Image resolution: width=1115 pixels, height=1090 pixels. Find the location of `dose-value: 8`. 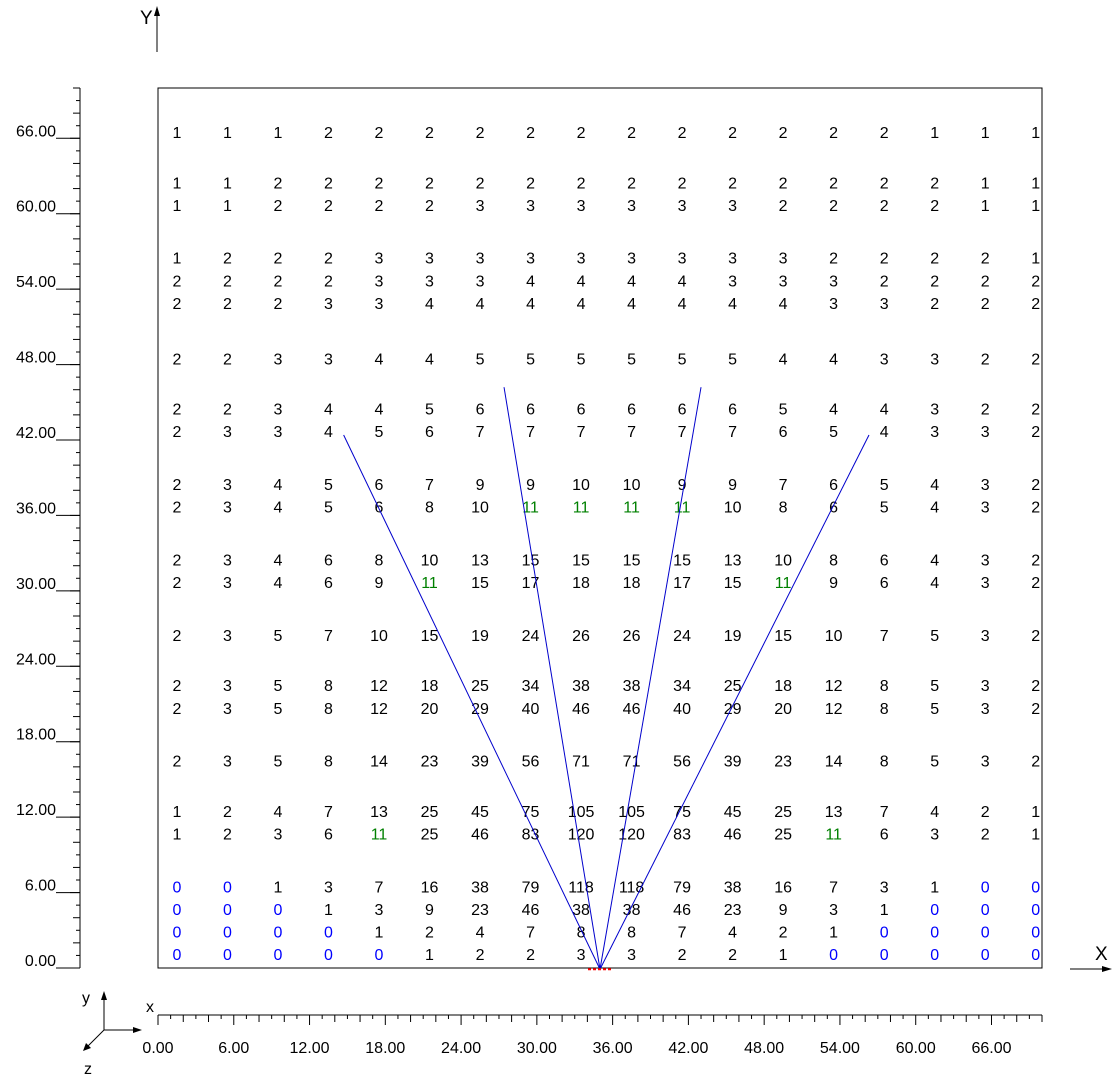

dose-value: 8 is located at coordinates (783, 508).